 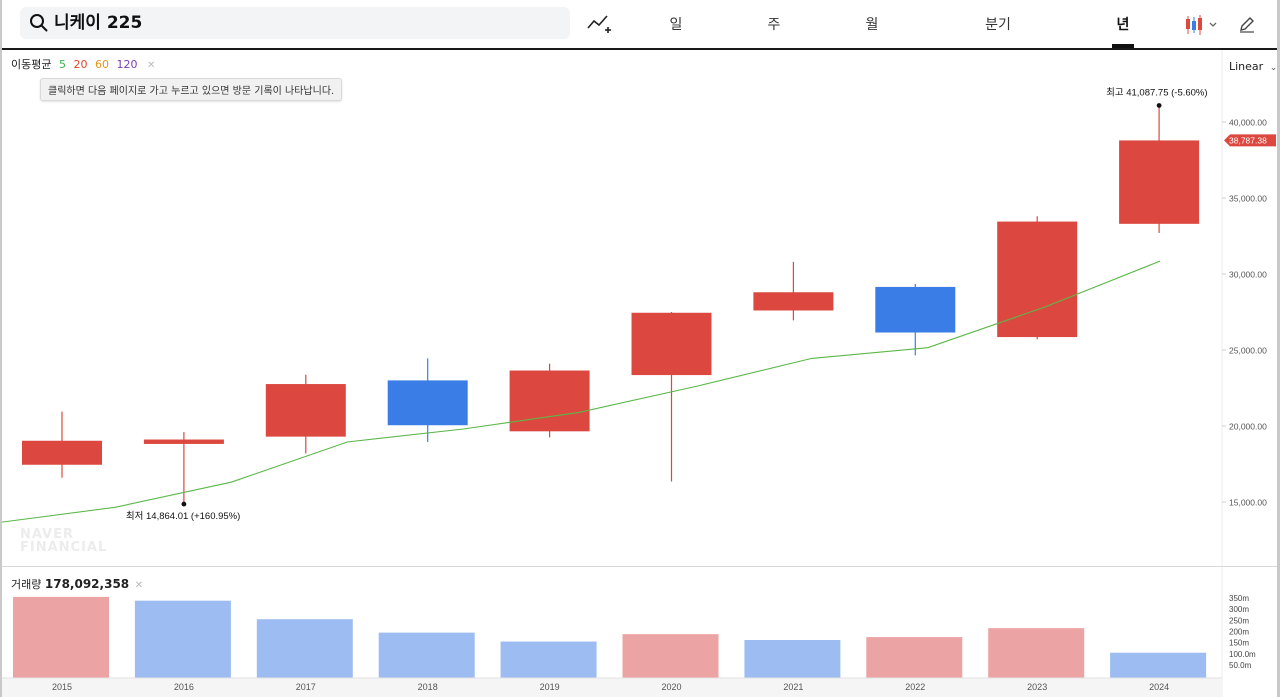 What do you see at coordinates (599, 24) in the screenshot?
I see `add-indicator-icon` at bounding box center [599, 24].